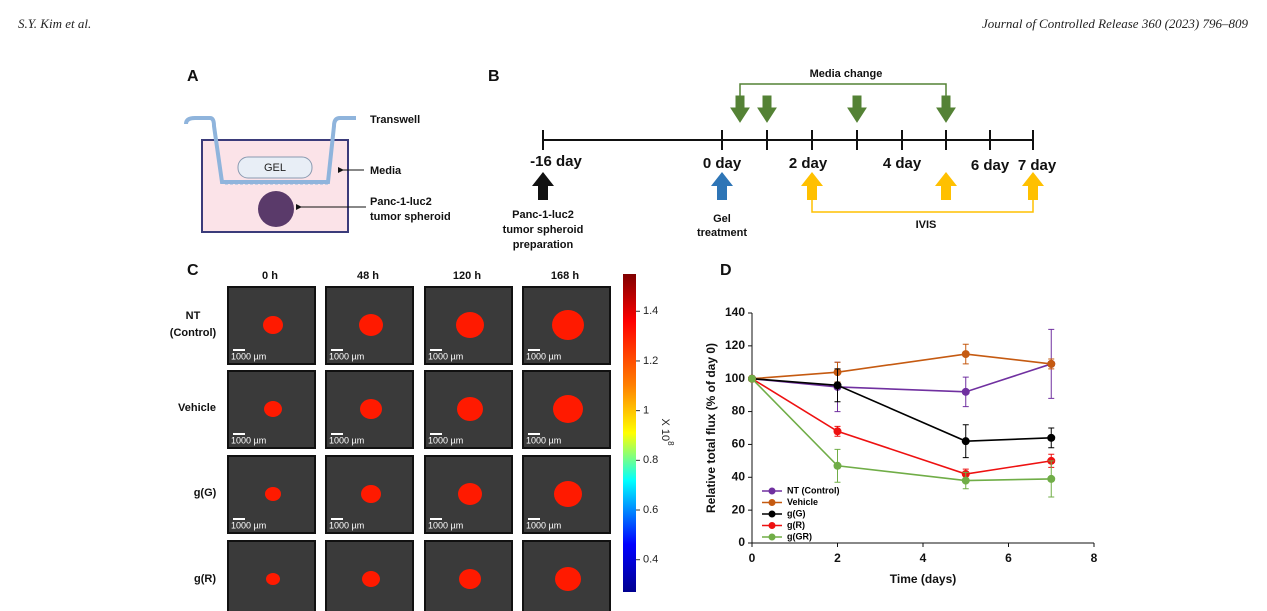 Image resolution: width=1267 pixels, height=611 pixels. I want to click on y-tick-label: 60, so click(739, 444).